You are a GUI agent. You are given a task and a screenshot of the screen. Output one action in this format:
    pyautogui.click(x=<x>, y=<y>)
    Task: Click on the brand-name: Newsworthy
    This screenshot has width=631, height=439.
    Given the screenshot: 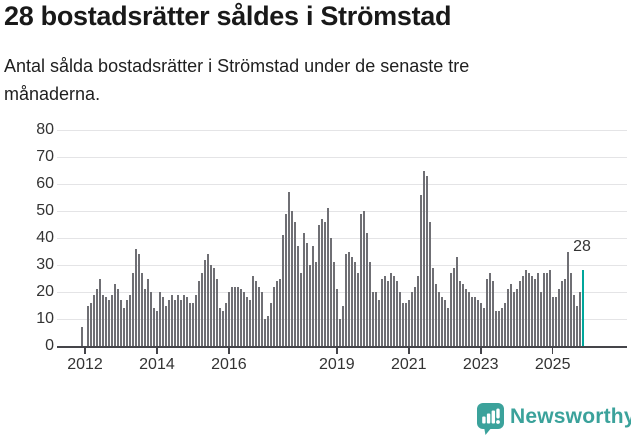 What is the action you would take?
    pyautogui.click(x=570, y=416)
    